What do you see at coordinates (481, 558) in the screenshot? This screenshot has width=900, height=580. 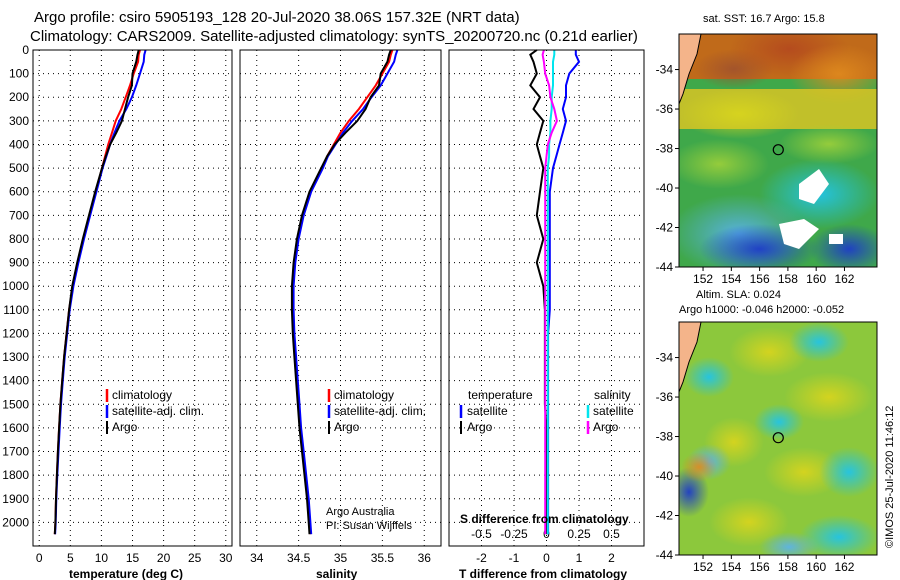 I see `x-tick-label: -2` at bounding box center [481, 558].